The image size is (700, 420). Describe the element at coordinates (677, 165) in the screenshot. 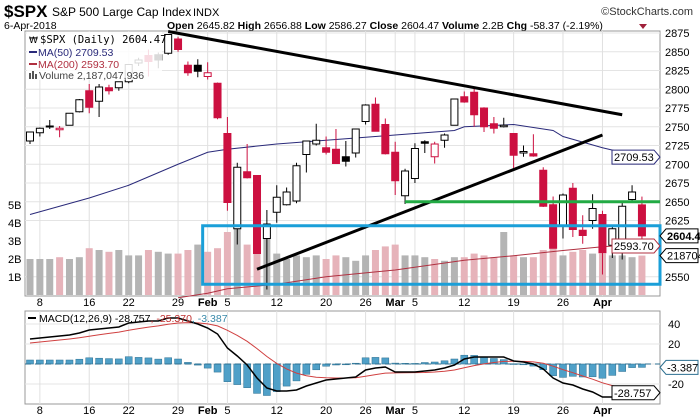

I see `price-tick-label: 2700` at that location.